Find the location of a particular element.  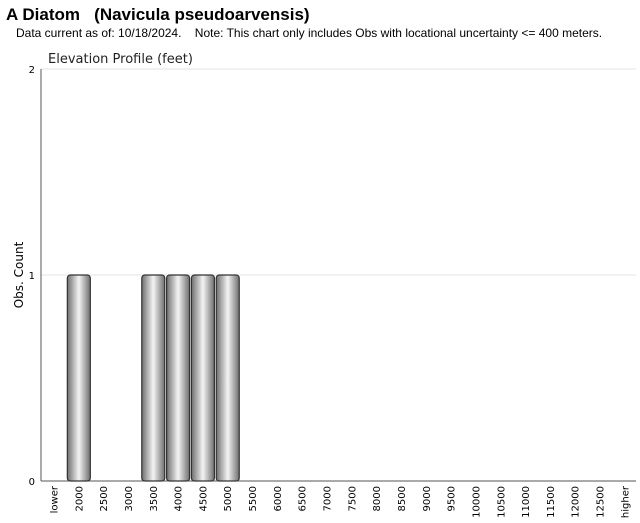

bar-2000 is located at coordinates (78, 378).